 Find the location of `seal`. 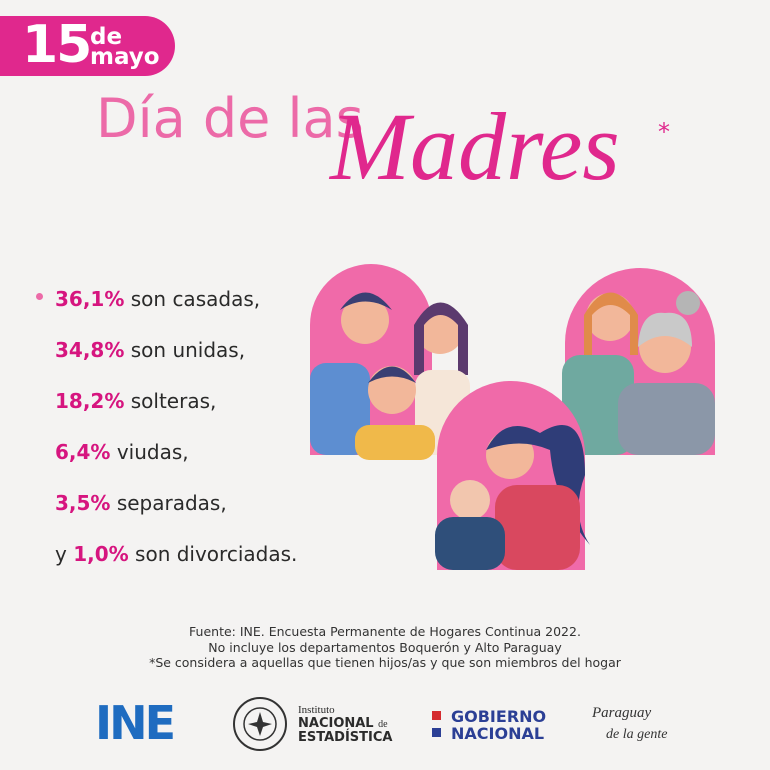

seal is located at coordinates (260, 724).